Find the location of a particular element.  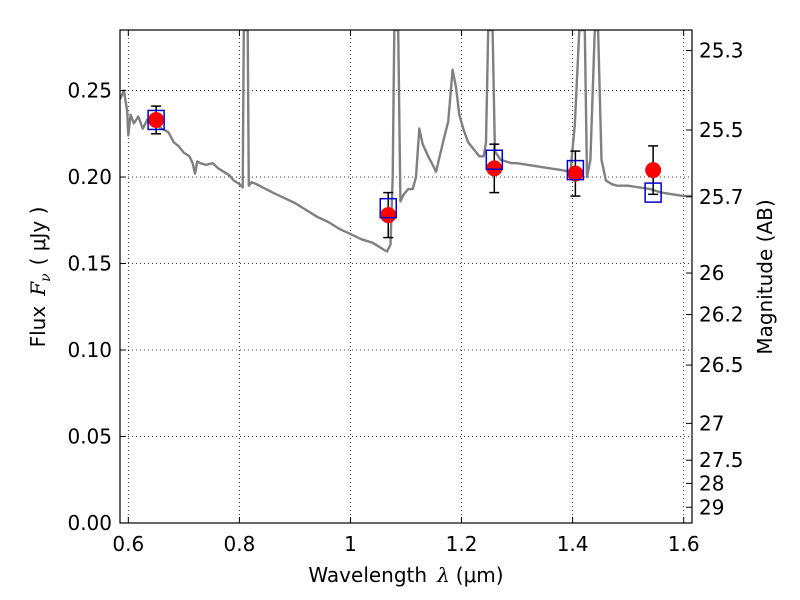

y2-tick-label: 25.7 is located at coordinates (721, 197).